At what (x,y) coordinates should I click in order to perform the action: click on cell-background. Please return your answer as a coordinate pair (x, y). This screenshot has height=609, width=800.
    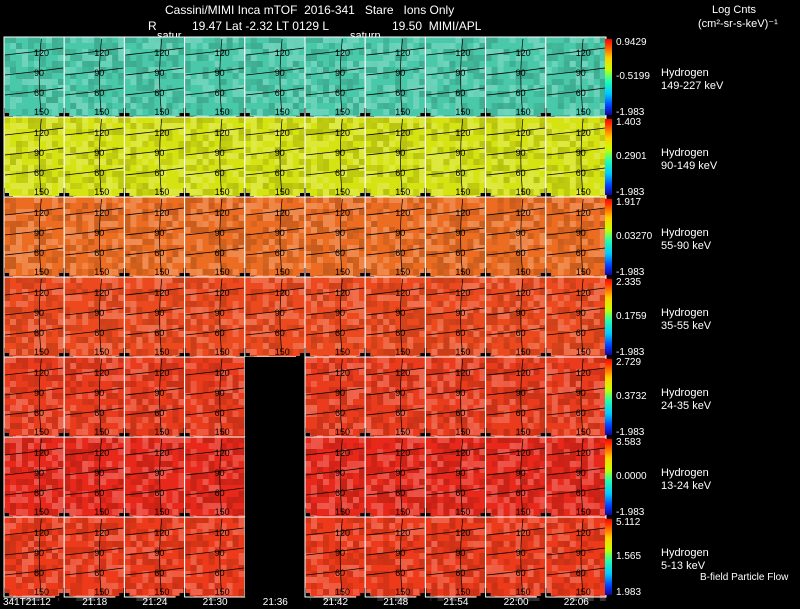
    Looking at the image, I should click on (214, 77).